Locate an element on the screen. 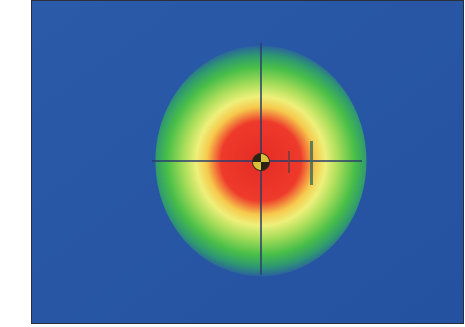  offset-tick-secondary is located at coordinates (311, 163).